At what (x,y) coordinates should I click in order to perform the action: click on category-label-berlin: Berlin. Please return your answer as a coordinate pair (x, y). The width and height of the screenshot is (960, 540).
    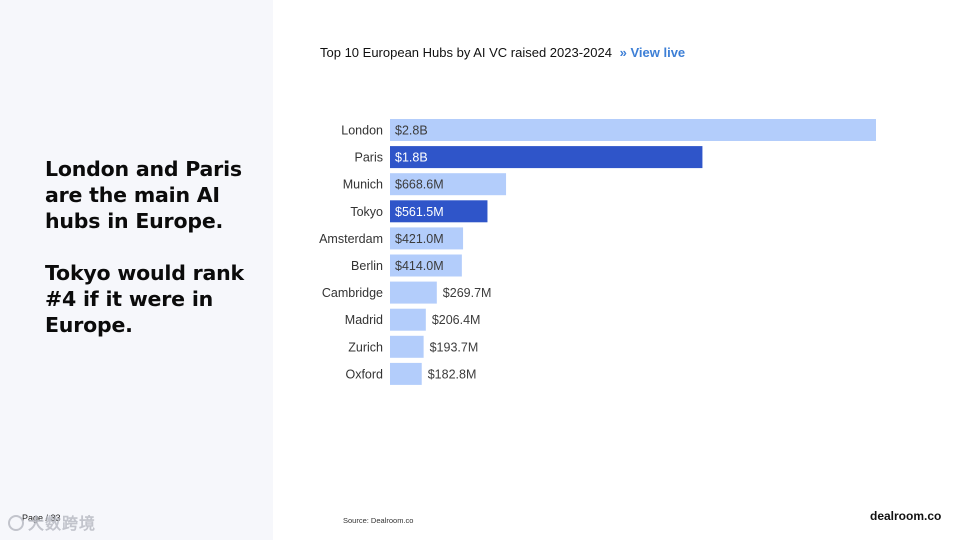
    Looking at the image, I should click on (367, 266).